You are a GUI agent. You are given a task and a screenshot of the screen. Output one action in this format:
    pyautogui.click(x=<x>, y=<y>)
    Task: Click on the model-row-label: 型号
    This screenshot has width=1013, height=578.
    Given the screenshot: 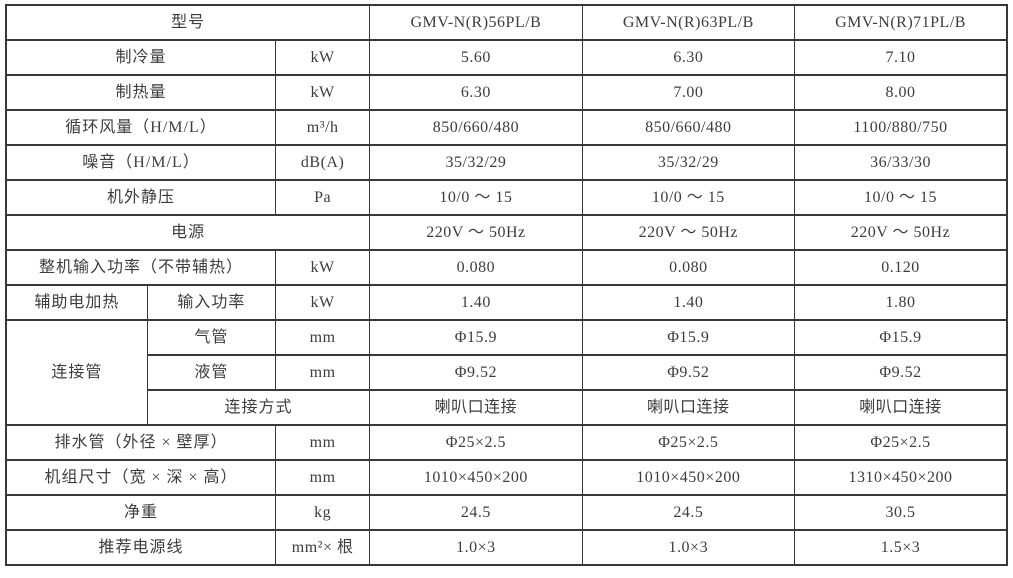 What is the action you would take?
    pyautogui.click(x=188, y=22)
    